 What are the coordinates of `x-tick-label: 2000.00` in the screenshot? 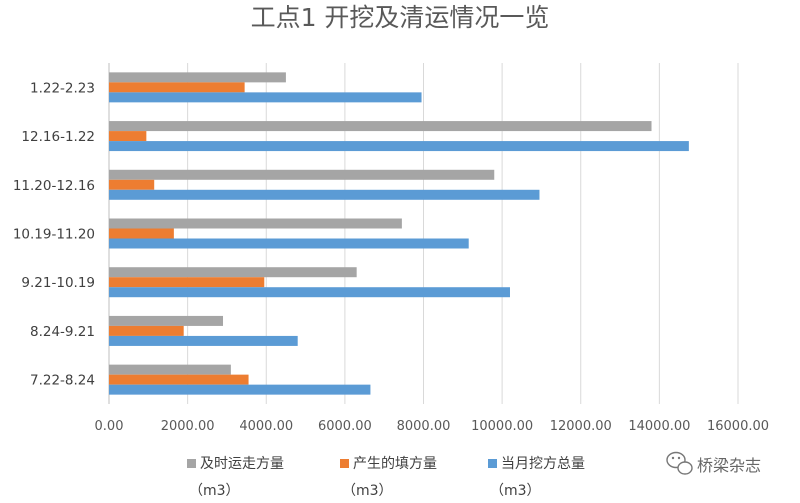 It's located at (188, 426).